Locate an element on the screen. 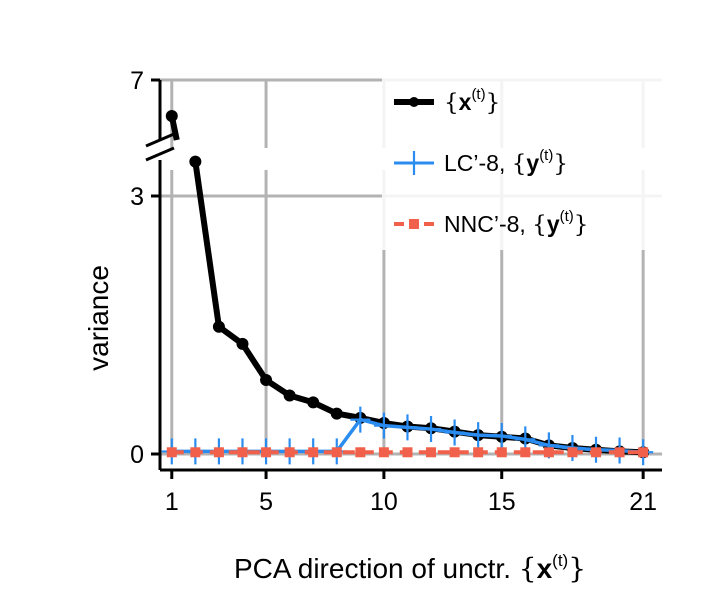 The width and height of the screenshot is (704, 612). y-axis-label: variance is located at coordinates (98, 318).